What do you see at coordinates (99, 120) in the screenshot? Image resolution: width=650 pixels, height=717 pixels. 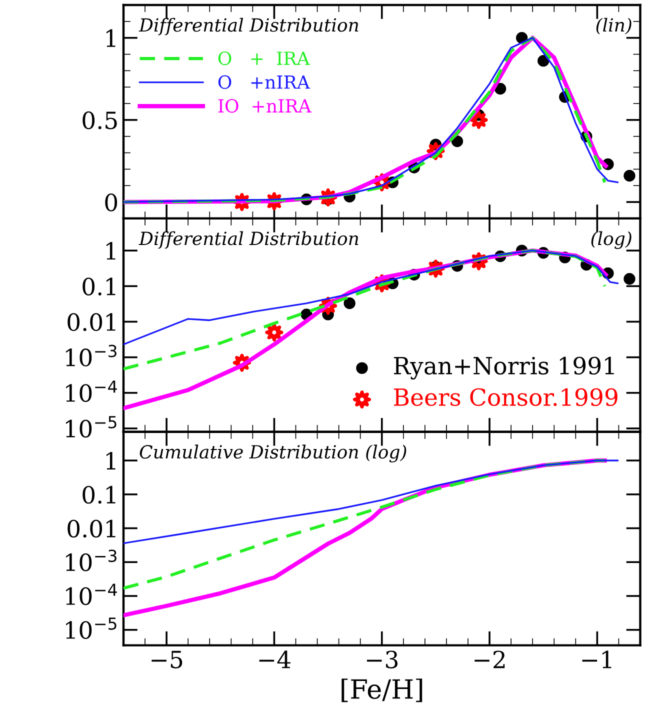 I see `y-tick-label: 0.5` at bounding box center [99, 120].